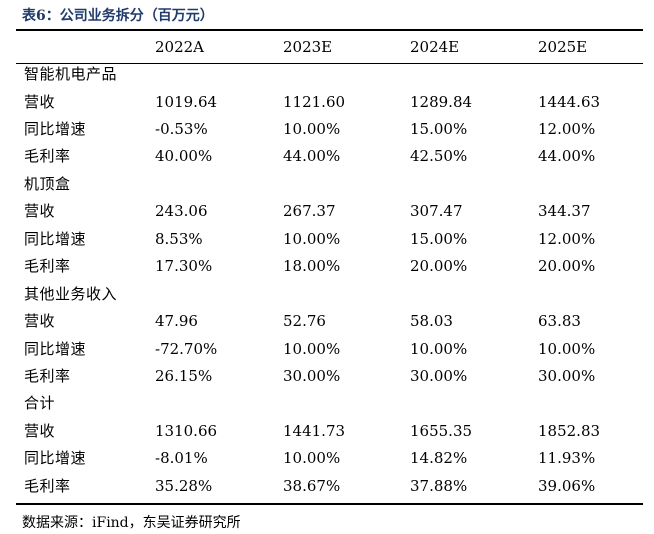 The height and width of the screenshot is (534, 654). Describe the element at coordinates (71, 293) in the screenshot. I see `row-label: 其他业务收入` at that location.